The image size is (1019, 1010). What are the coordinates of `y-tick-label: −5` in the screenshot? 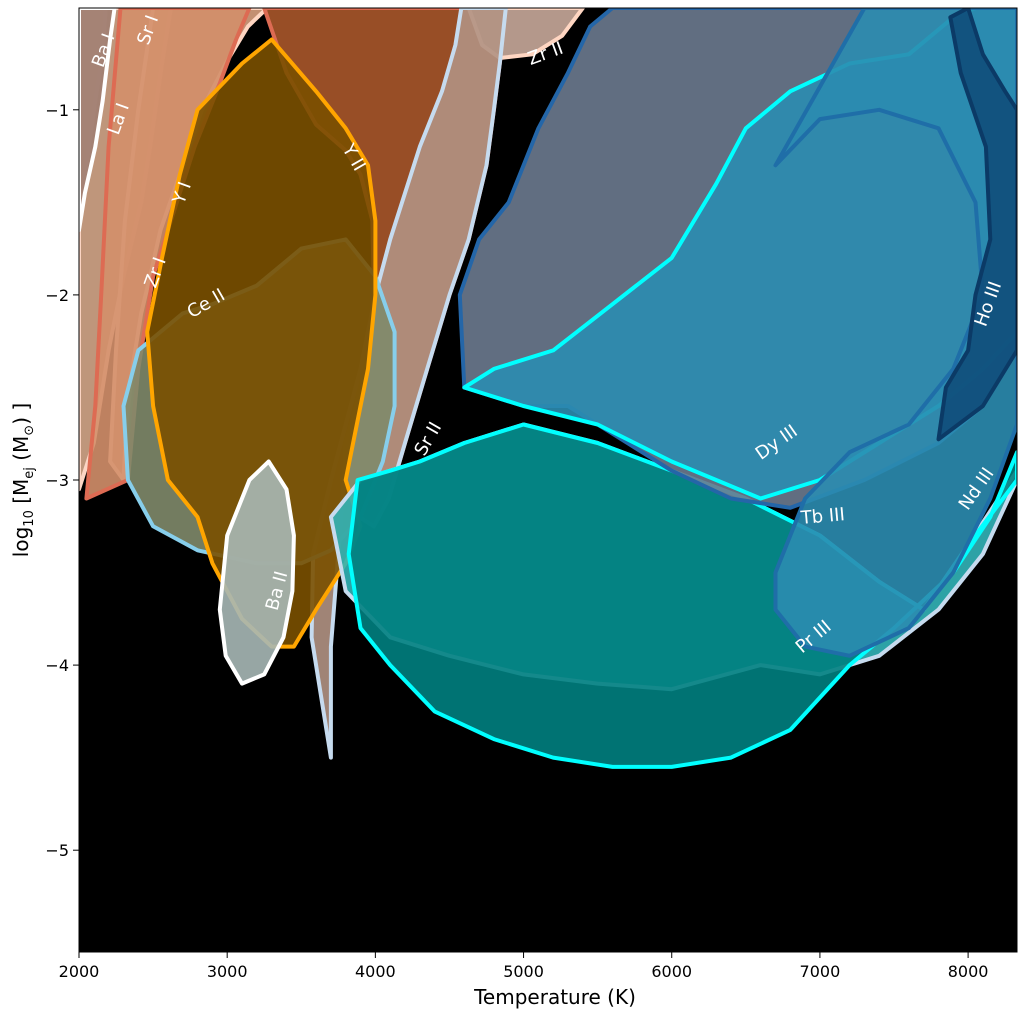 It's located at (57, 850).